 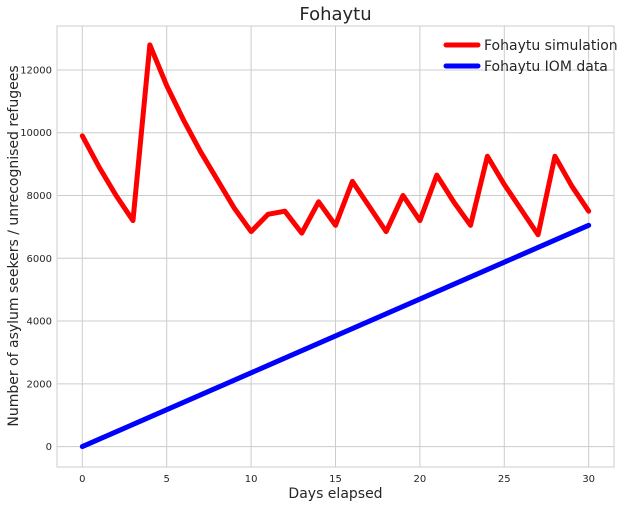 I want to click on legend-label: Fohaytu simulation, so click(x=551, y=46).